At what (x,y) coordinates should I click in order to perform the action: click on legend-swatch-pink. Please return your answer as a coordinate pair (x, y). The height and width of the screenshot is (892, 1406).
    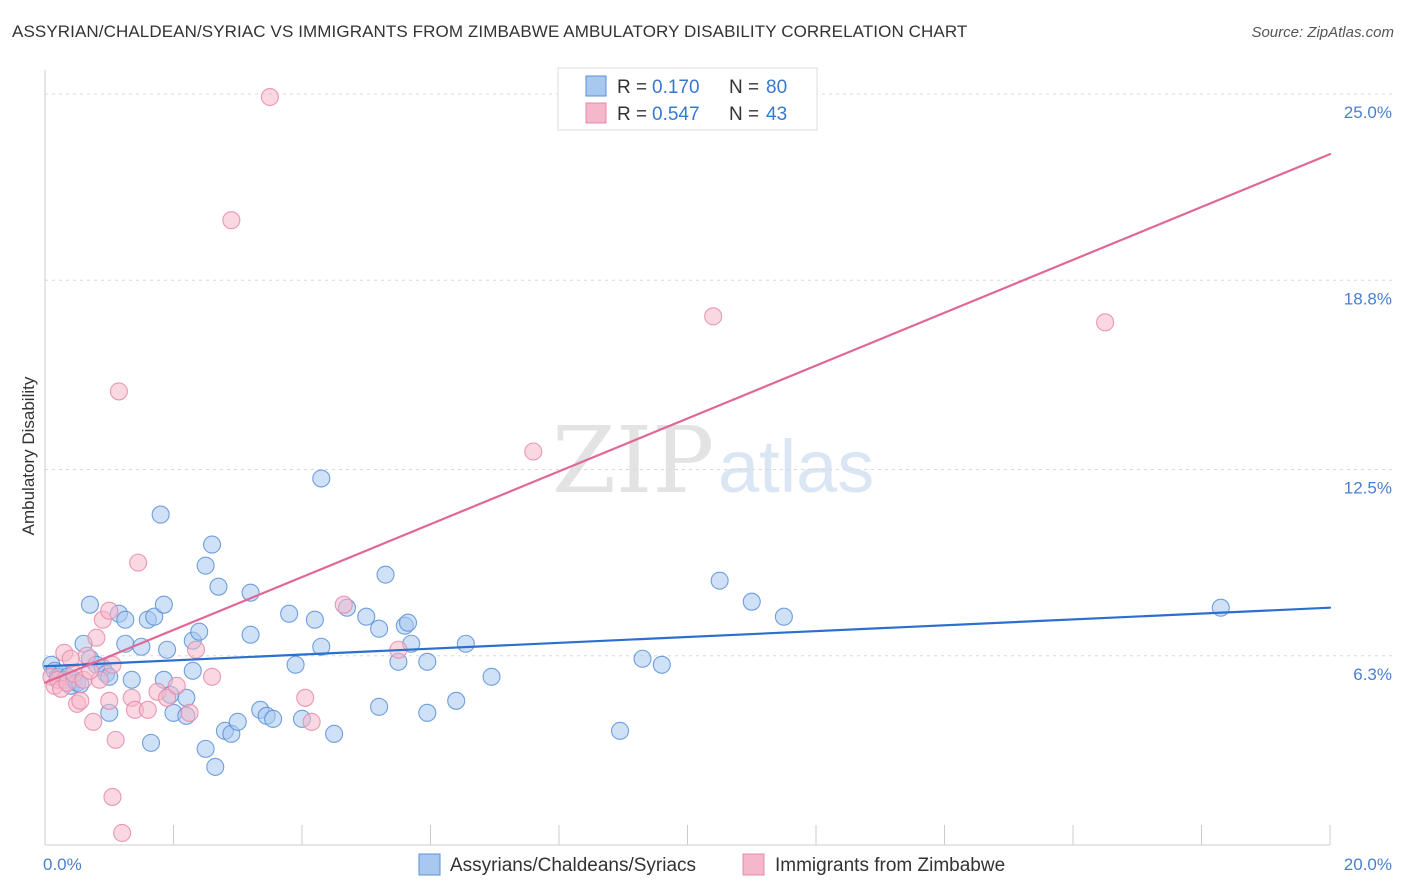
    Looking at the image, I should click on (596, 113).